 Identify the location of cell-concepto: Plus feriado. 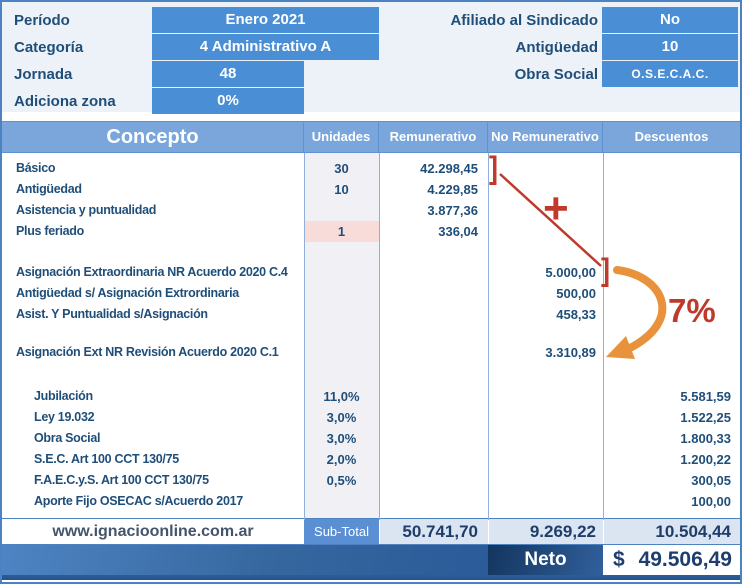
(50, 231).